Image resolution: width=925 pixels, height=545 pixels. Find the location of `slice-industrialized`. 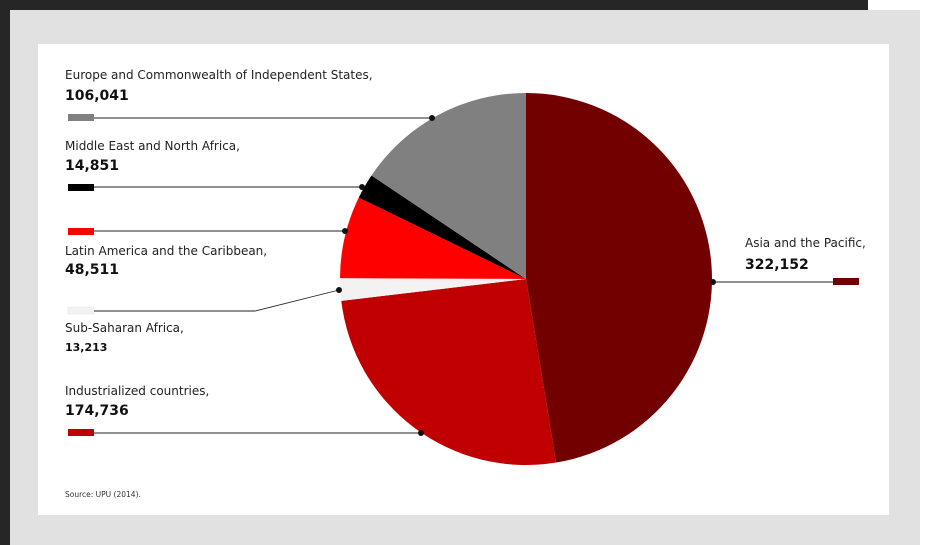

slice-industrialized is located at coordinates (449, 372).